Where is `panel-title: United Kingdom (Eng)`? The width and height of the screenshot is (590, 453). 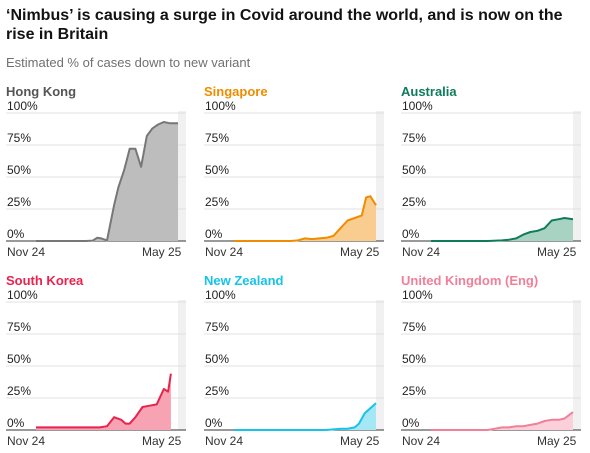
panel-title: United Kingdom (Eng) is located at coordinates (470, 280).